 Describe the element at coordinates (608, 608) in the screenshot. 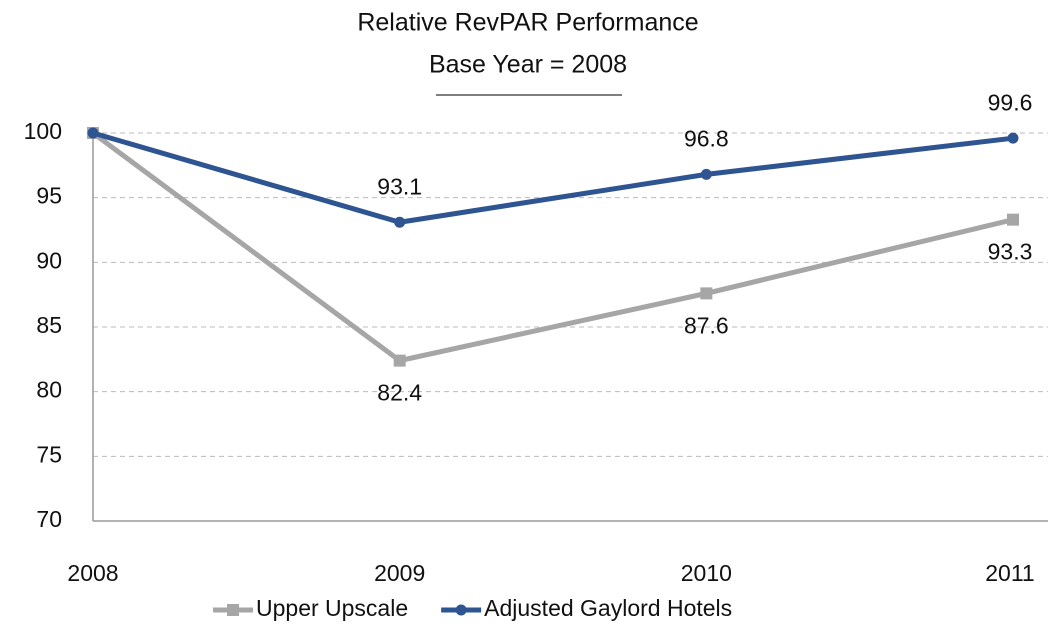

I see `legend-label: Adjusted Gaylord Hotels` at that location.